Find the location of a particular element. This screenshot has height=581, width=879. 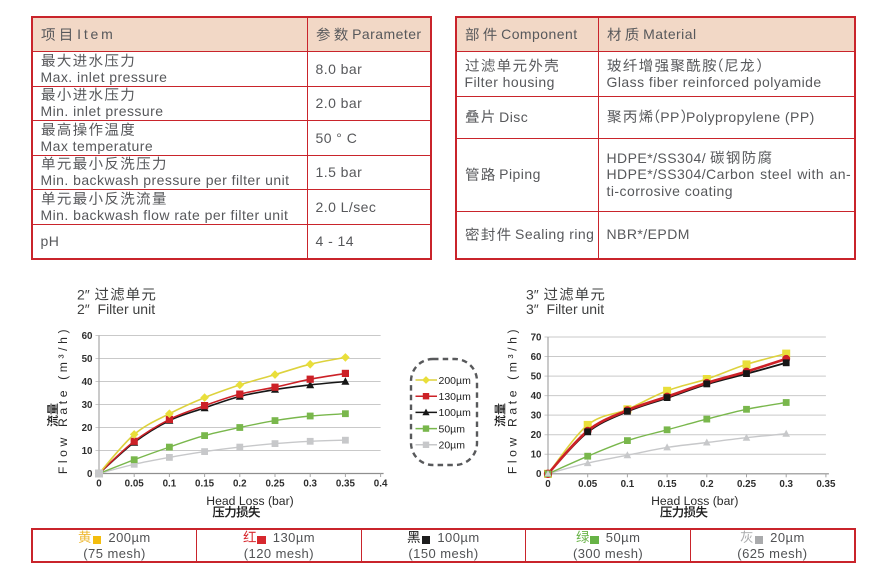

svg-text: 2″ Filter unit is located at coordinates (116, 309).